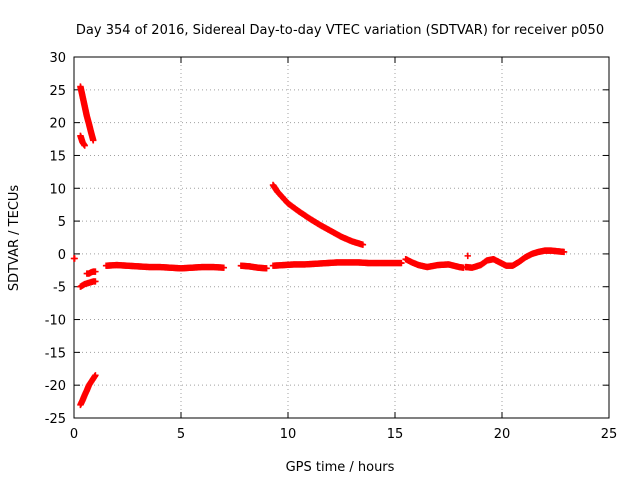 Image resolution: width=640 pixels, height=480 pixels. I want to click on y-axis-label: SDTVAR / TECUs, so click(14, 238).